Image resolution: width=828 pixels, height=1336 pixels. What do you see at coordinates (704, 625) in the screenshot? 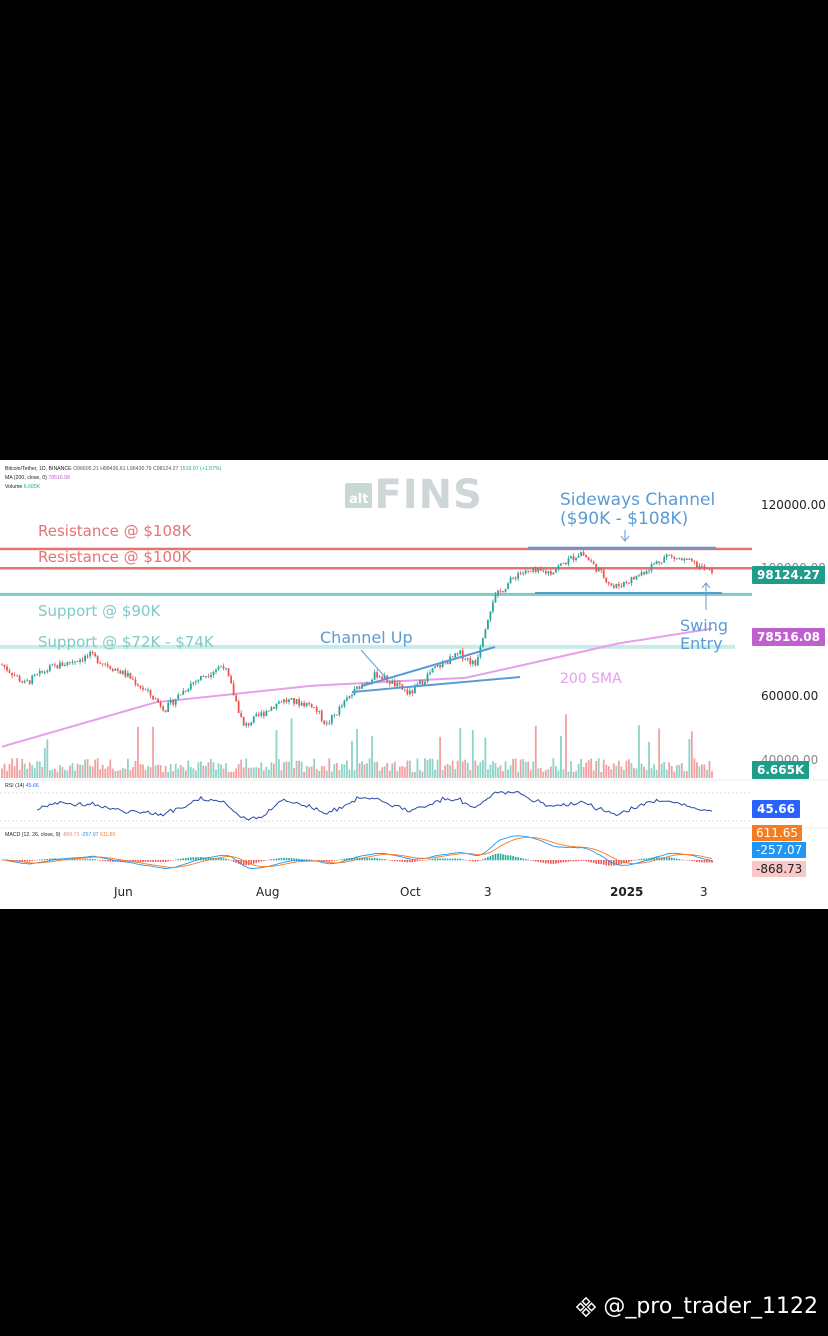
I see `swing-label-line1: Swing` at bounding box center [704, 625].